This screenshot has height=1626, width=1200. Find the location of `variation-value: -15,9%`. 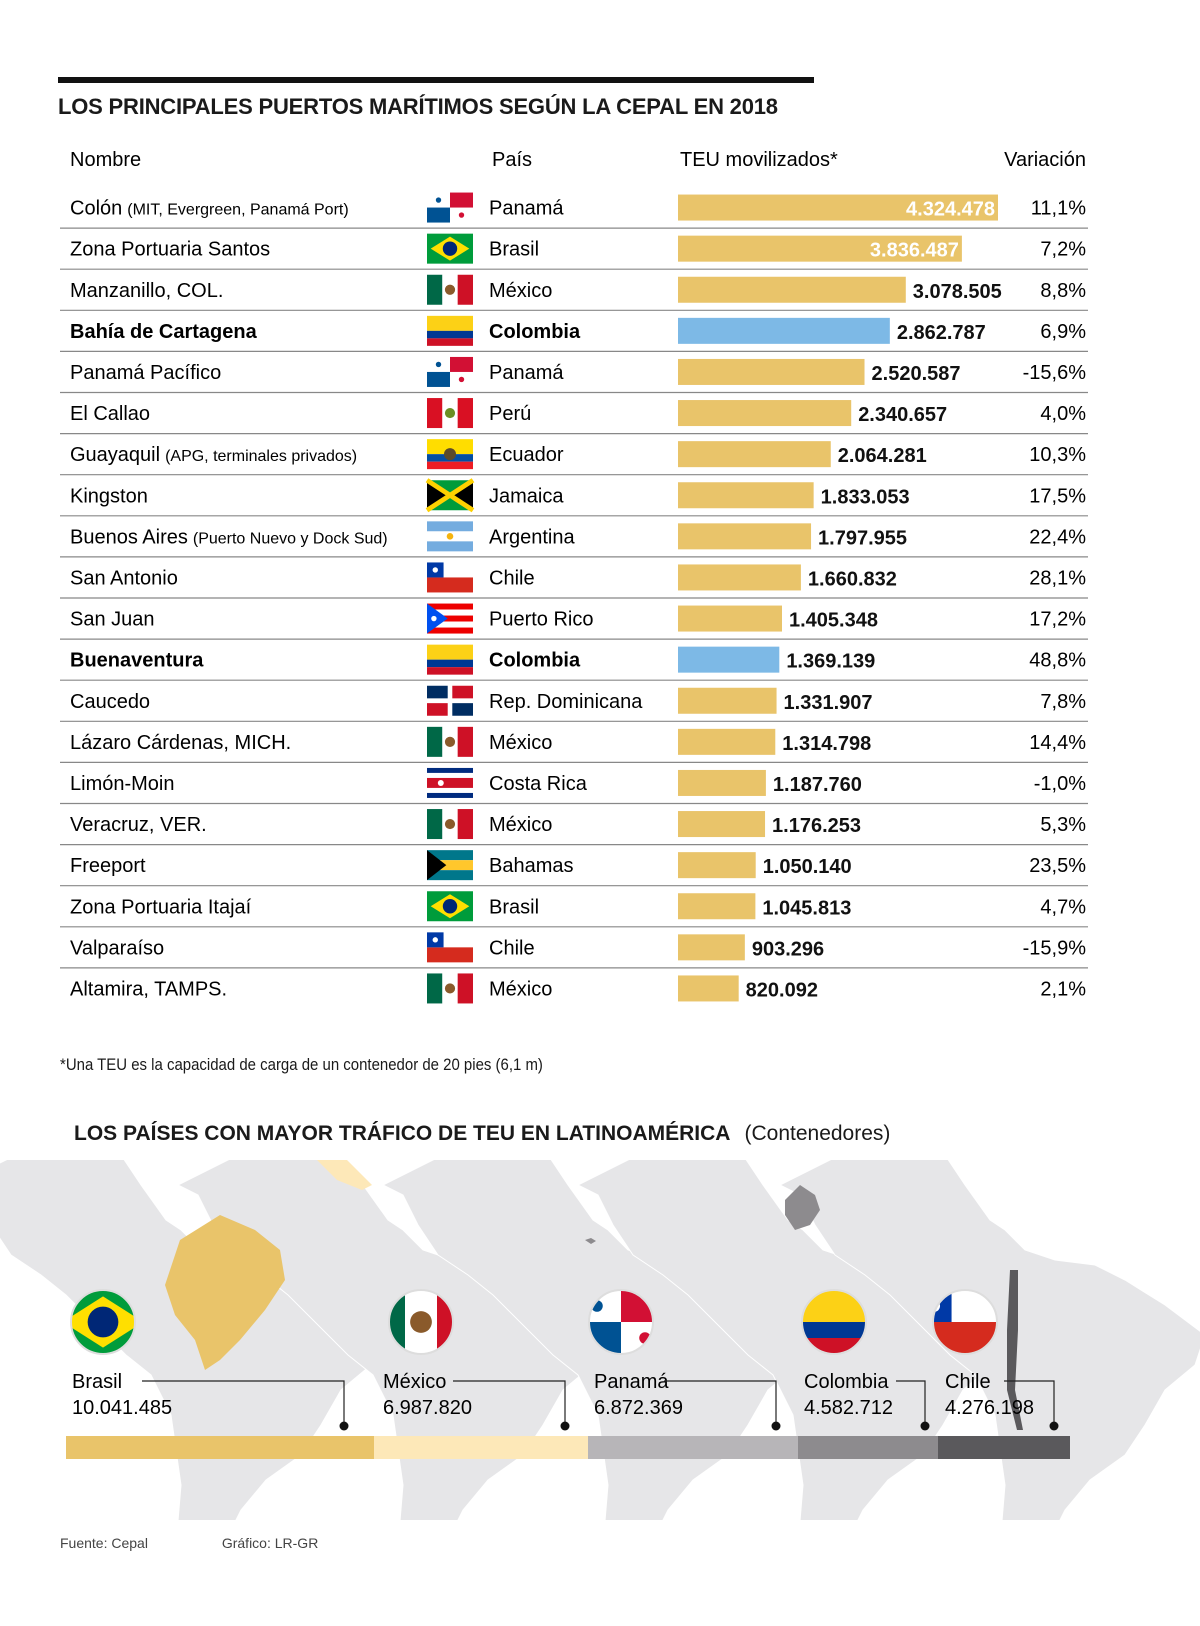

variation-value: -15,9% is located at coordinates (1055, 948).